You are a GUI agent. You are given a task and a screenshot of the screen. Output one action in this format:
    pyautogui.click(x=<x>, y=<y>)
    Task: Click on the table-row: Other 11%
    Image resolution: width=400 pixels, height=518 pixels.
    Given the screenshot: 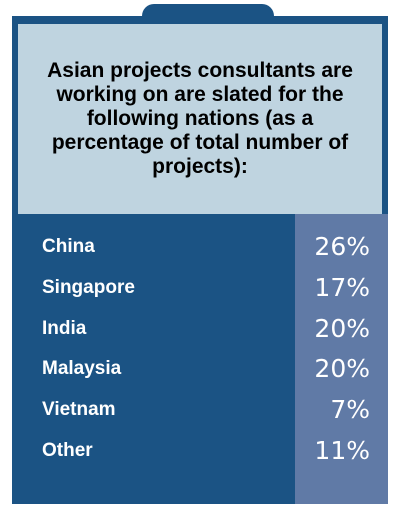 What is the action you would take?
    pyautogui.click(x=200, y=451)
    